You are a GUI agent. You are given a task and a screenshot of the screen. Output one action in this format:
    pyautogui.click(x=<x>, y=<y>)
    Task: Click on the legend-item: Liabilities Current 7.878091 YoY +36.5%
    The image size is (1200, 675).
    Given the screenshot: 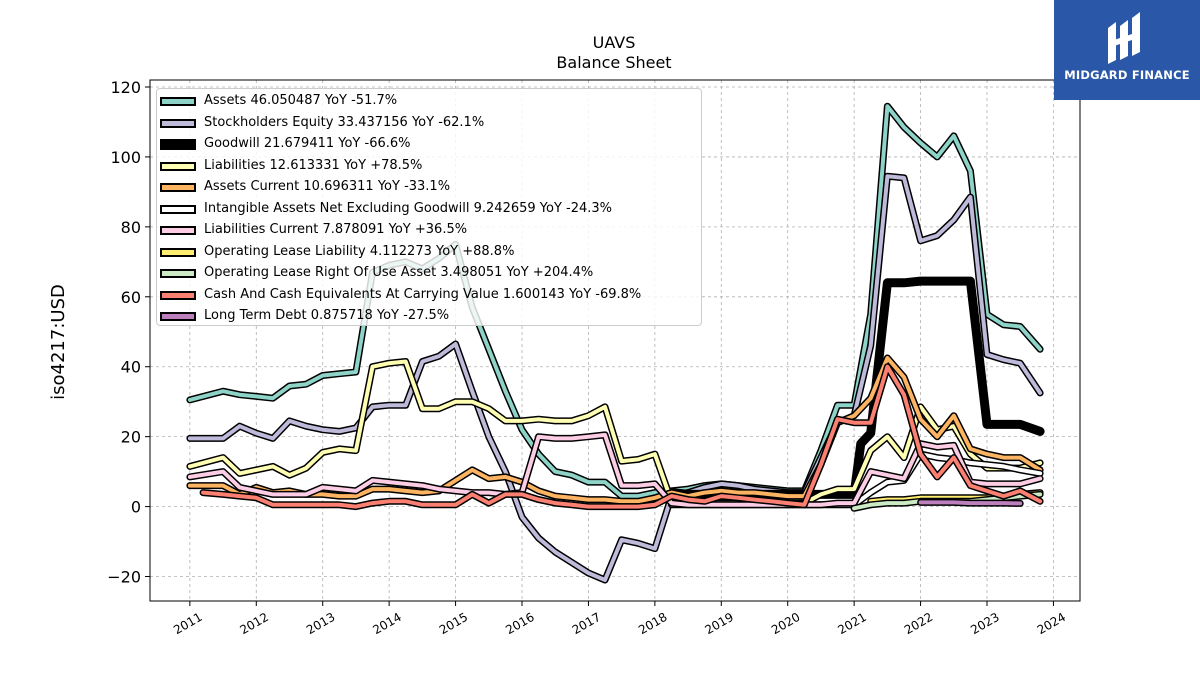 What is the action you would take?
    pyautogui.click(x=429, y=230)
    